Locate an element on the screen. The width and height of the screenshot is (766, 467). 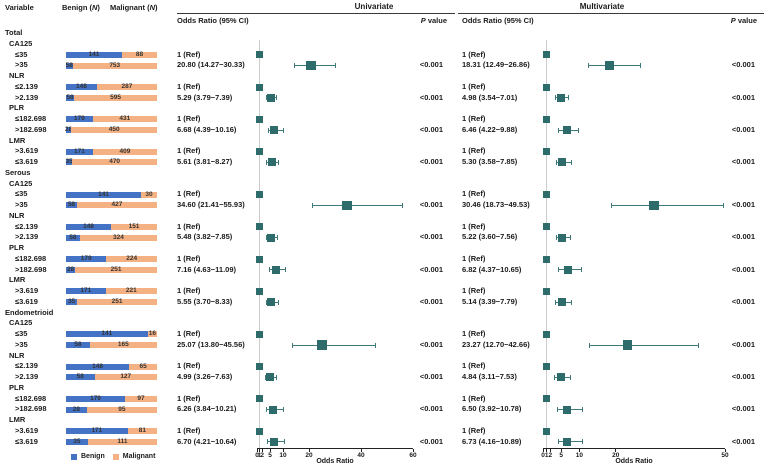
row-label: ≤182.698 is located at coordinates (31, 258).